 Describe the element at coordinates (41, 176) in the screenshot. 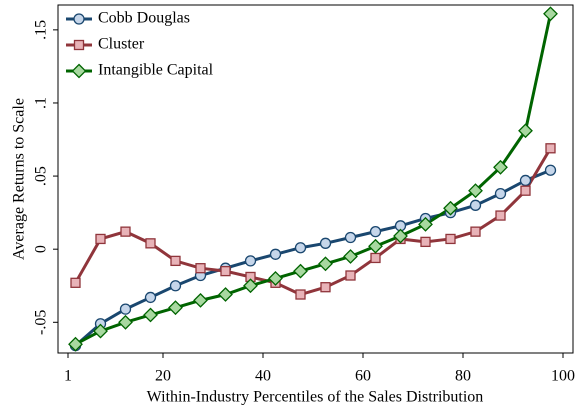

I see `y-tick-label: .05` at that location.